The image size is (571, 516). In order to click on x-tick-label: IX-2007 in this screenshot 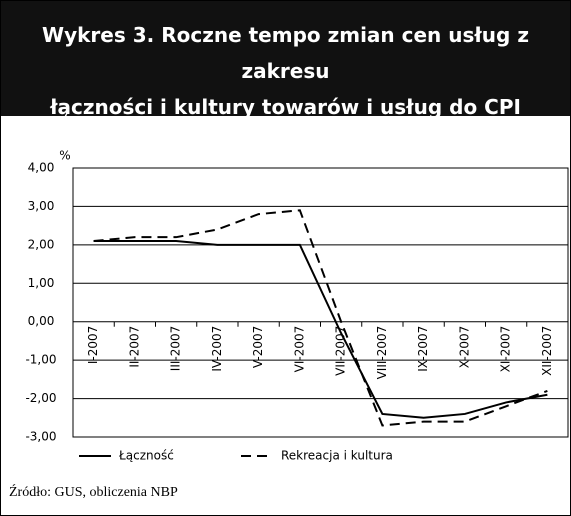, I will do `click(423, 349)`.